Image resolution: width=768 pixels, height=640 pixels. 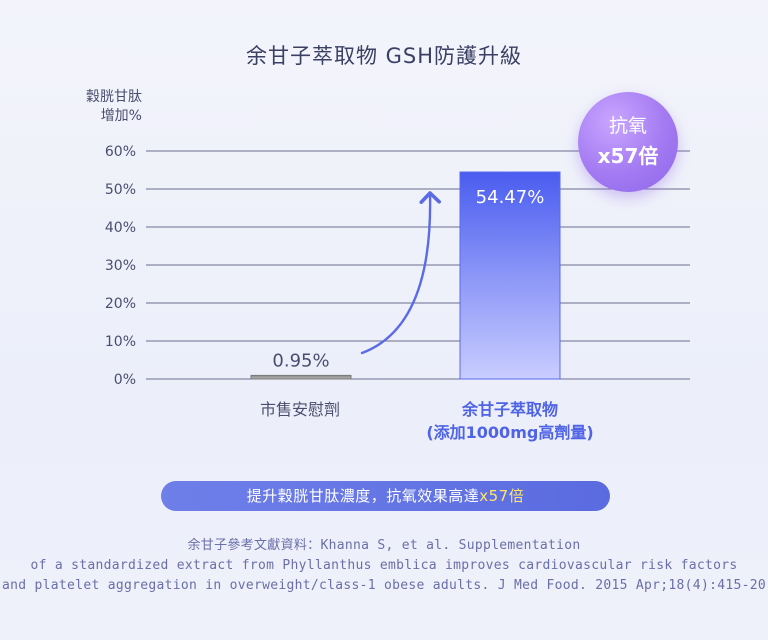 I want to click on growth-arrow, so click(x=401, y=273).